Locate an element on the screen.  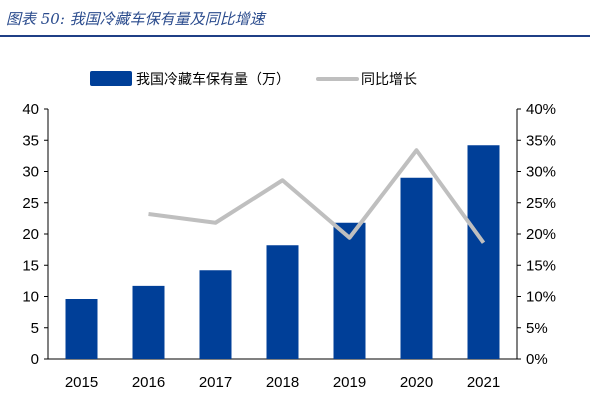
bar-2018 is located at coordinates (282, 302).